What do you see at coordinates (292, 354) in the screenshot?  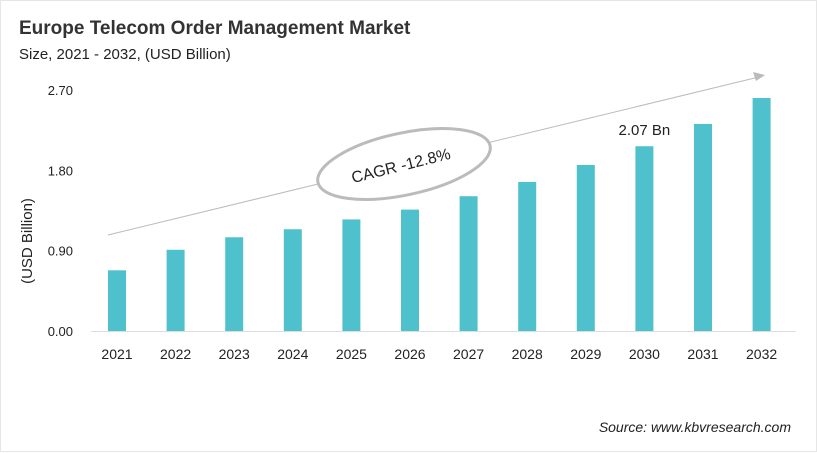 I see `x-tick-label: 2024` at bounding box center [292, 354].